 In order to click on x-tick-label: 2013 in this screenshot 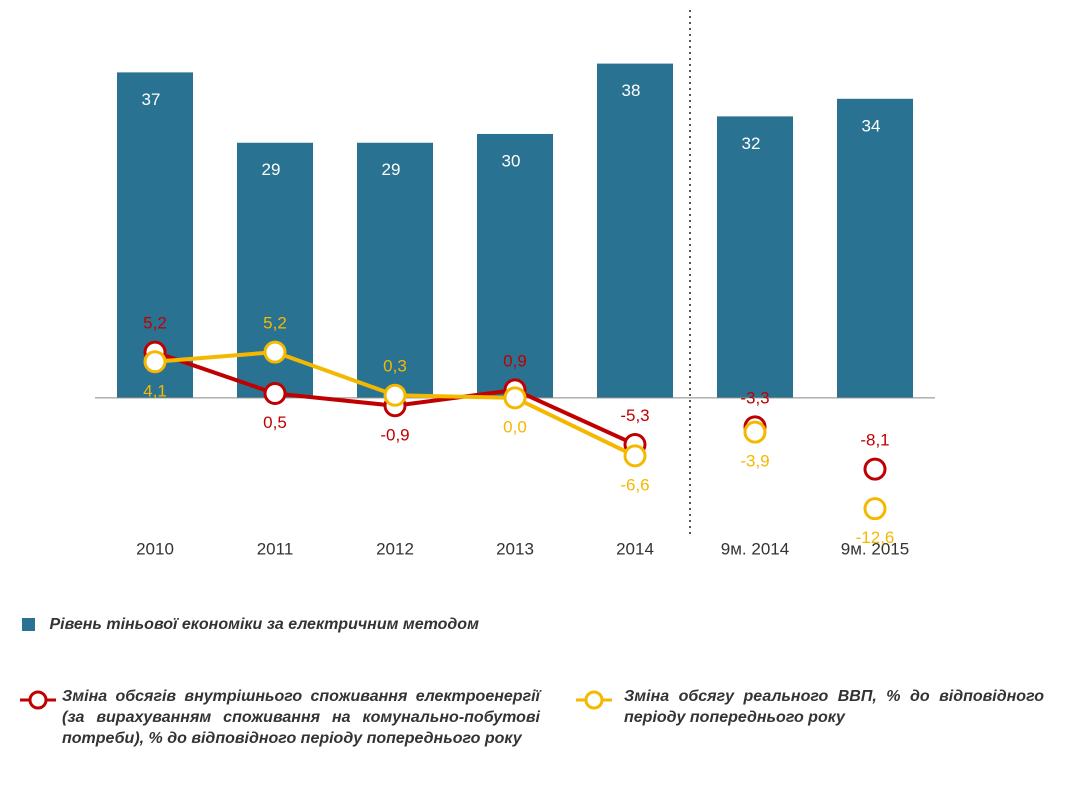, I will do `click(515, 548)`.